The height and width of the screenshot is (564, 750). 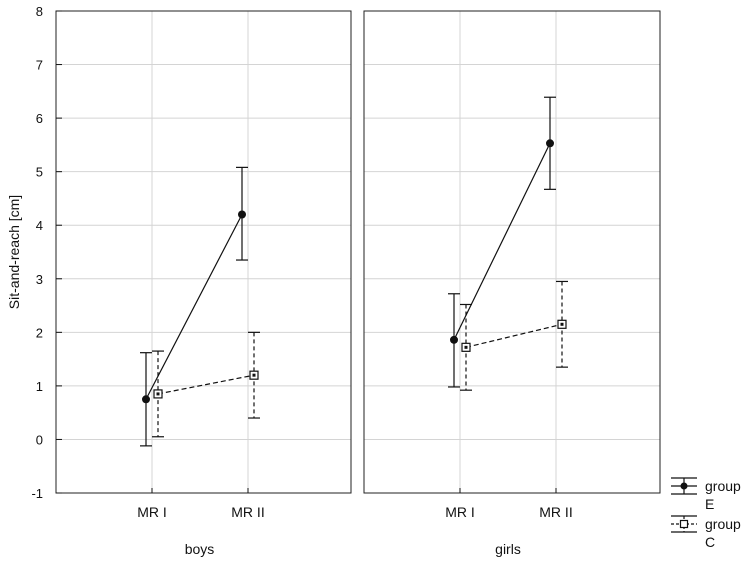 I want to click on y-tick-label: 6, so click(x=39, y=118).